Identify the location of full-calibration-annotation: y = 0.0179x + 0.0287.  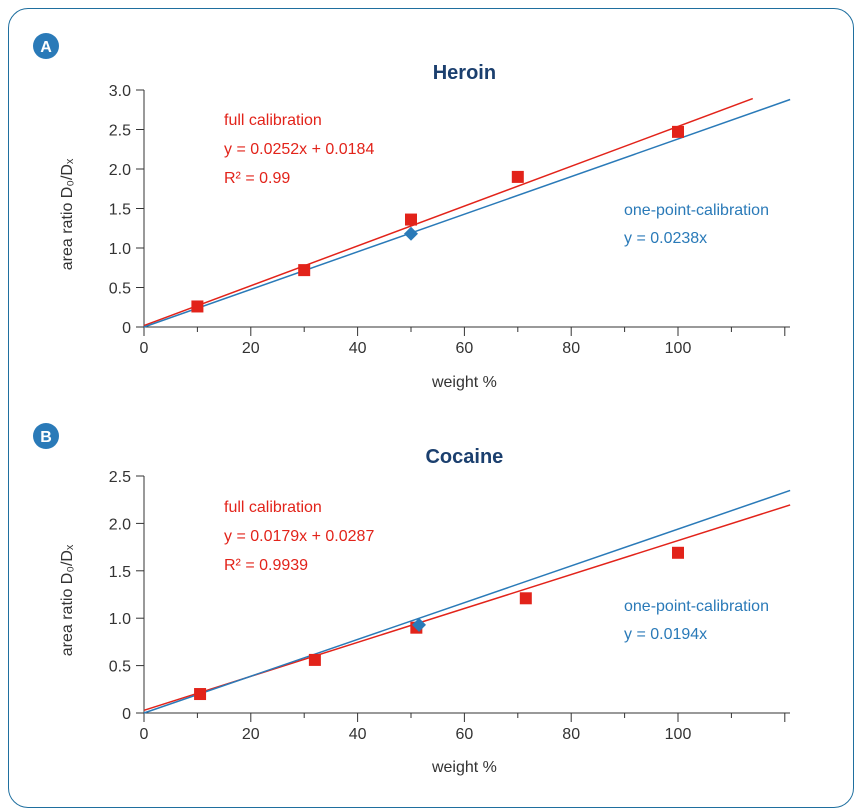
(299, 536).